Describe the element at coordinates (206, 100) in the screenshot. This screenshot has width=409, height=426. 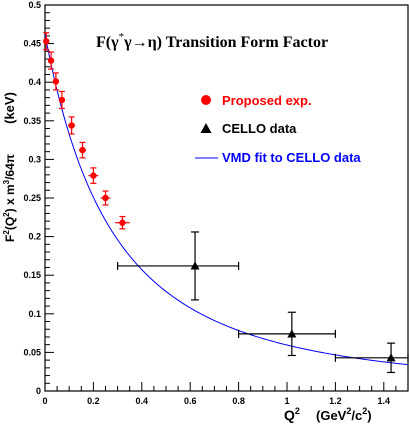
I see `legend-circle-marker` at that location.